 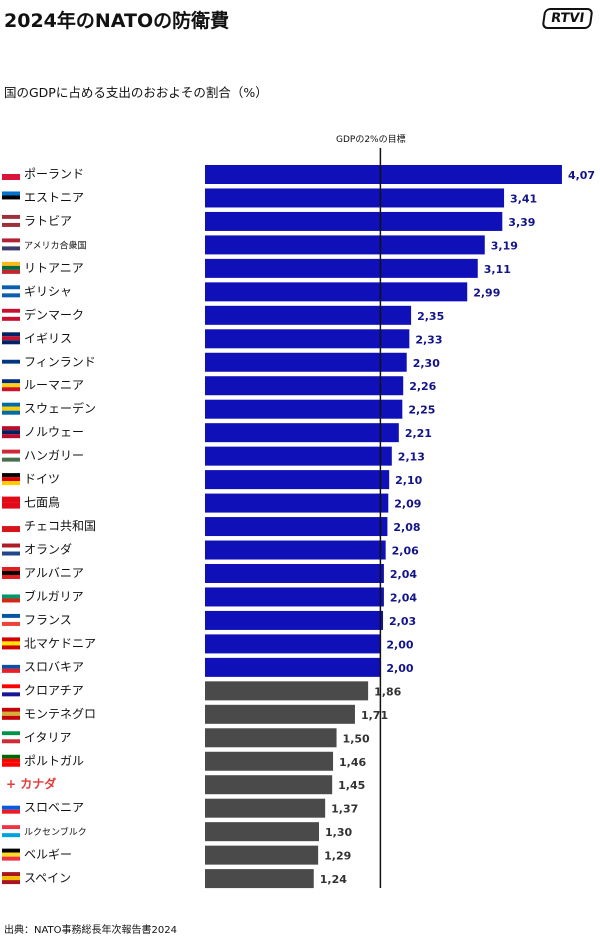 I want to click on value-label: 1,71, so click(x=374, y=715).